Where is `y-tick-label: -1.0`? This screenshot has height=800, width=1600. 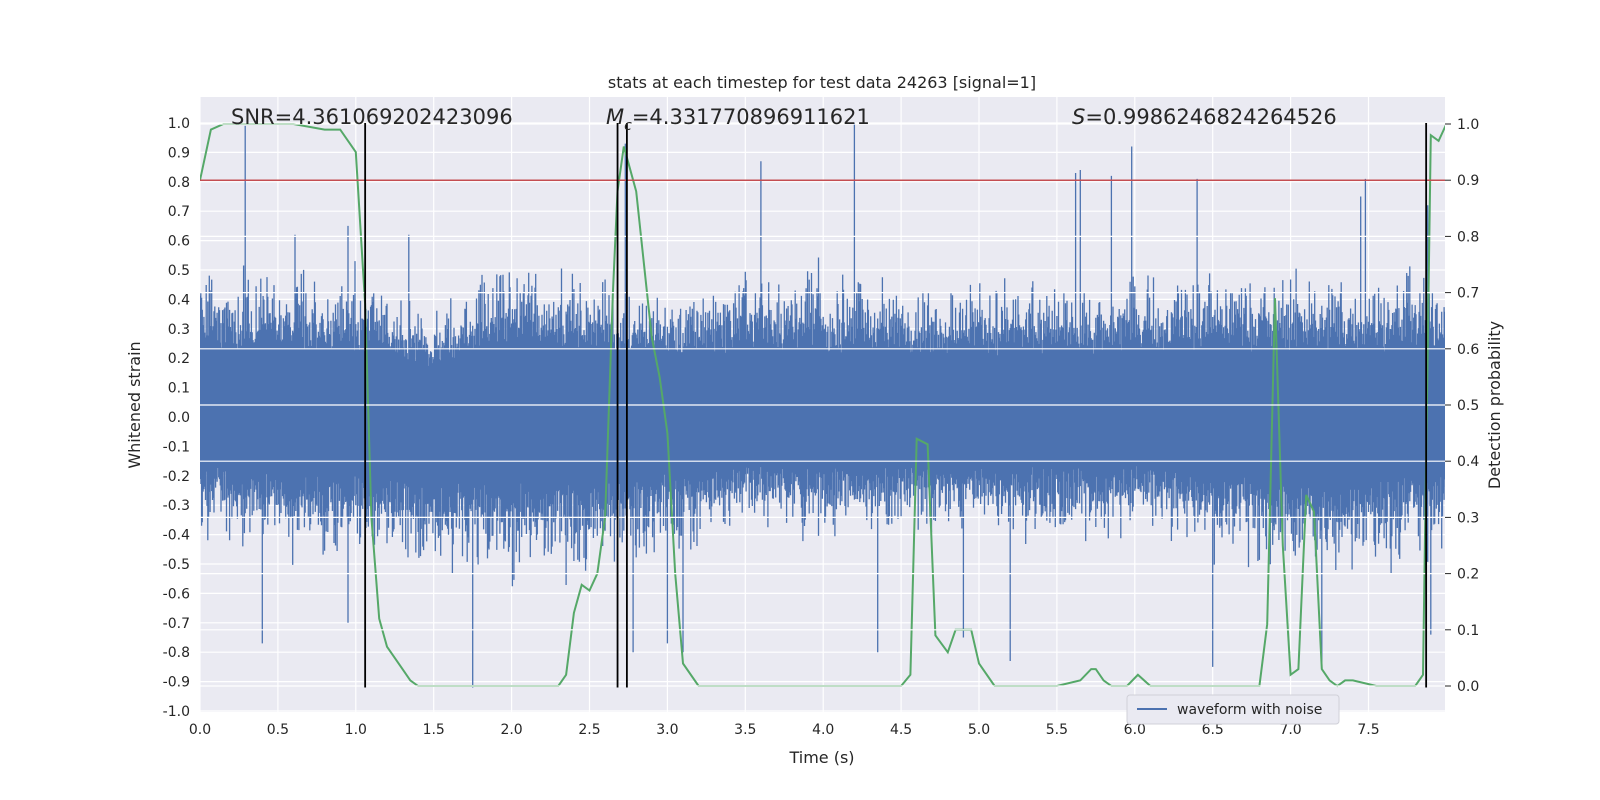 y-tick-label: -1.0 is located at coordinates (176, 712).